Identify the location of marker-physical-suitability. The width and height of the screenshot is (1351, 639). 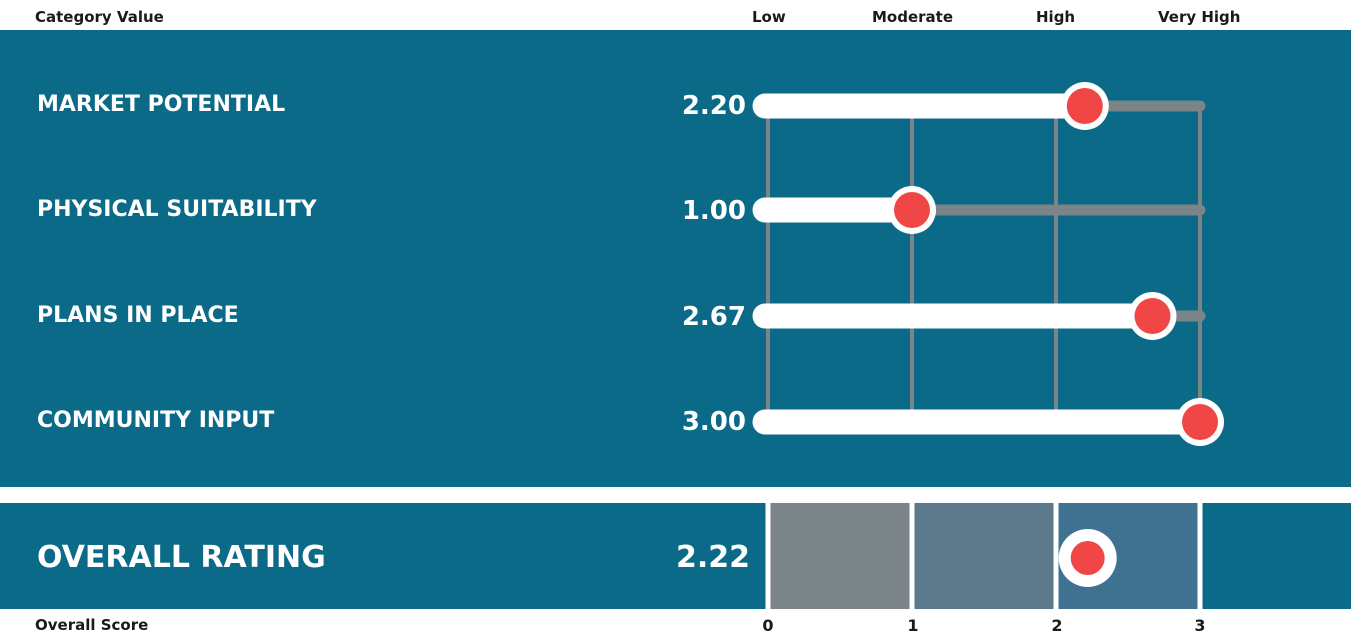
(912, 210).